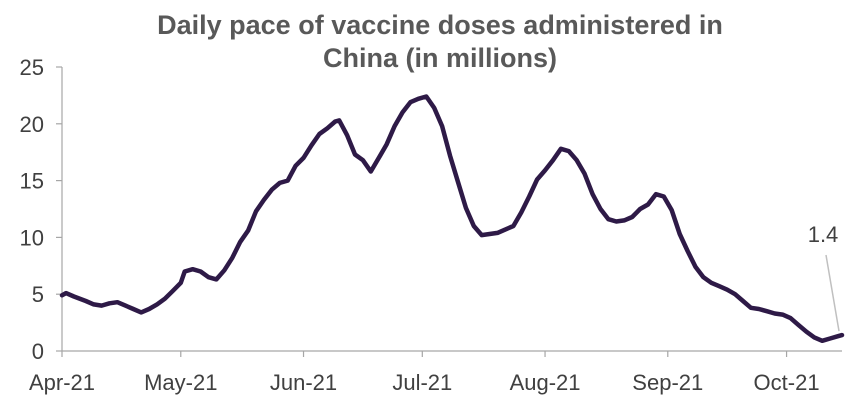  Describe the element at coordinates (545, 382) in the screenshot. I see `x-tick-label: Aug-21` at that location.